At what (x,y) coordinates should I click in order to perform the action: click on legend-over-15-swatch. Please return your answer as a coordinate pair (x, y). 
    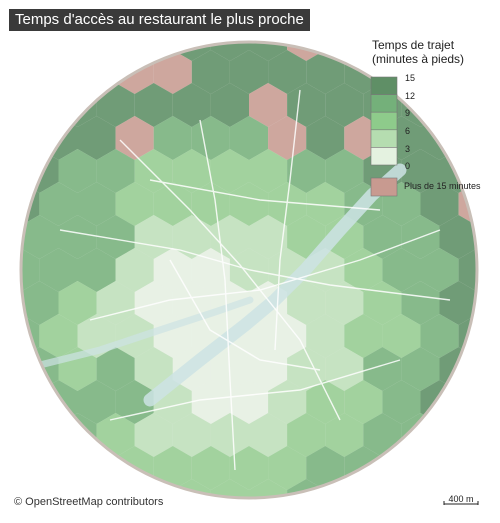
    Looking at the image, I should click on (384, 187).